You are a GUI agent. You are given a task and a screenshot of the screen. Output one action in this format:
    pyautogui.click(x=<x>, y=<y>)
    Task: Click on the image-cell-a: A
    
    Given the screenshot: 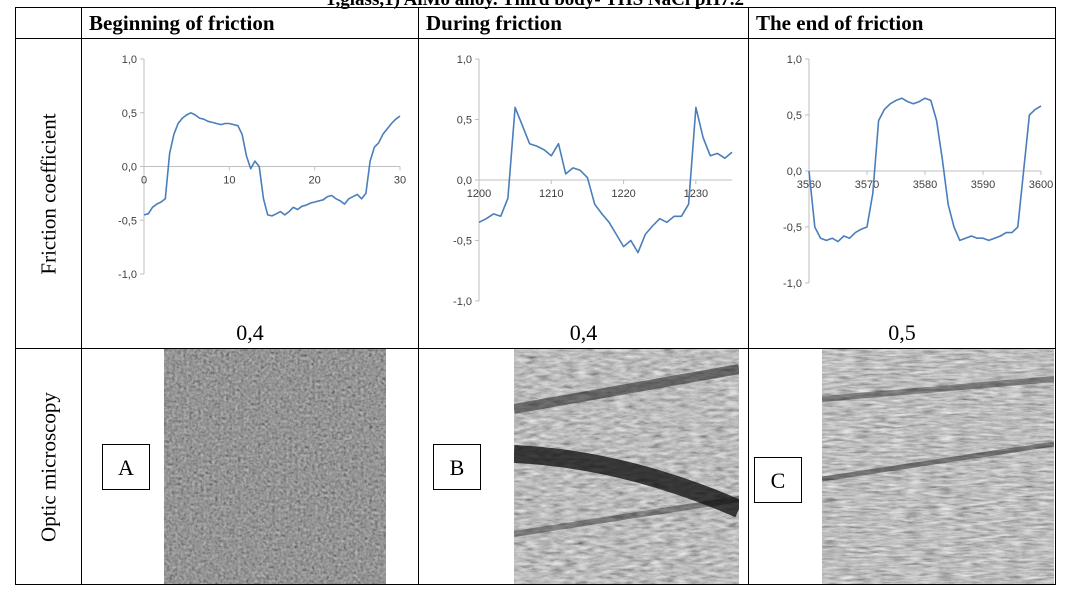 What is the action you would take?
    pyautogui.click(x=250, y=467)
    